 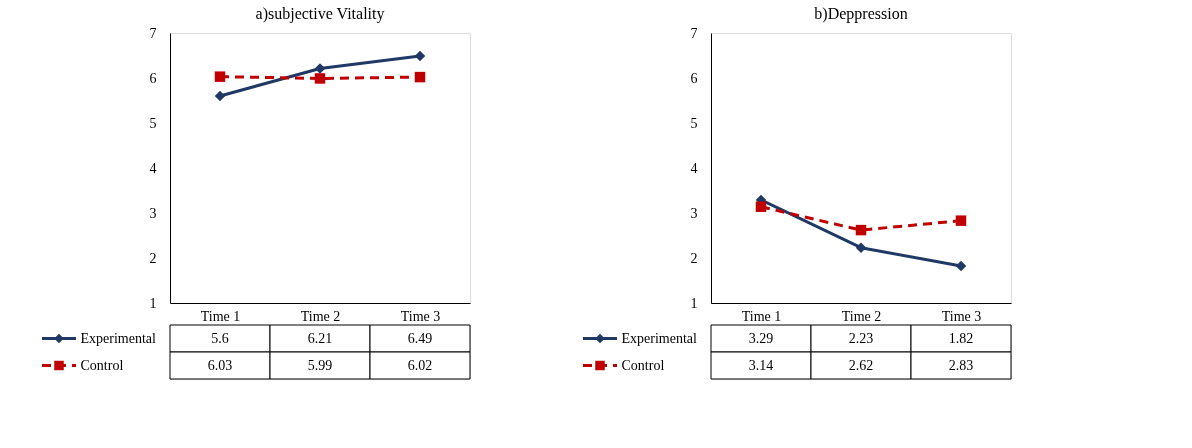 I want to click on data-label: 2.23, so click(x=861, y=338).